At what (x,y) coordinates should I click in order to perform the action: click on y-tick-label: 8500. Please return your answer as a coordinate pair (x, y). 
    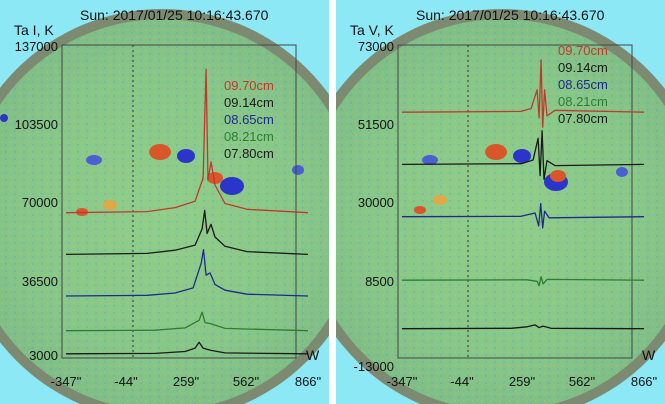
    Looking at the image, I should click on (379, 281).